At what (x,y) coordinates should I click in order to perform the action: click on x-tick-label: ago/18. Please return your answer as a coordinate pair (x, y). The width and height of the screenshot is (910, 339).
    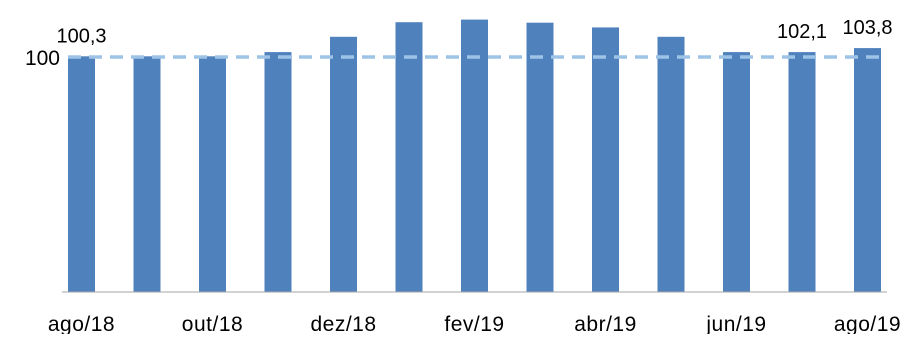
    Looking at the image, I should click on (81, 323).